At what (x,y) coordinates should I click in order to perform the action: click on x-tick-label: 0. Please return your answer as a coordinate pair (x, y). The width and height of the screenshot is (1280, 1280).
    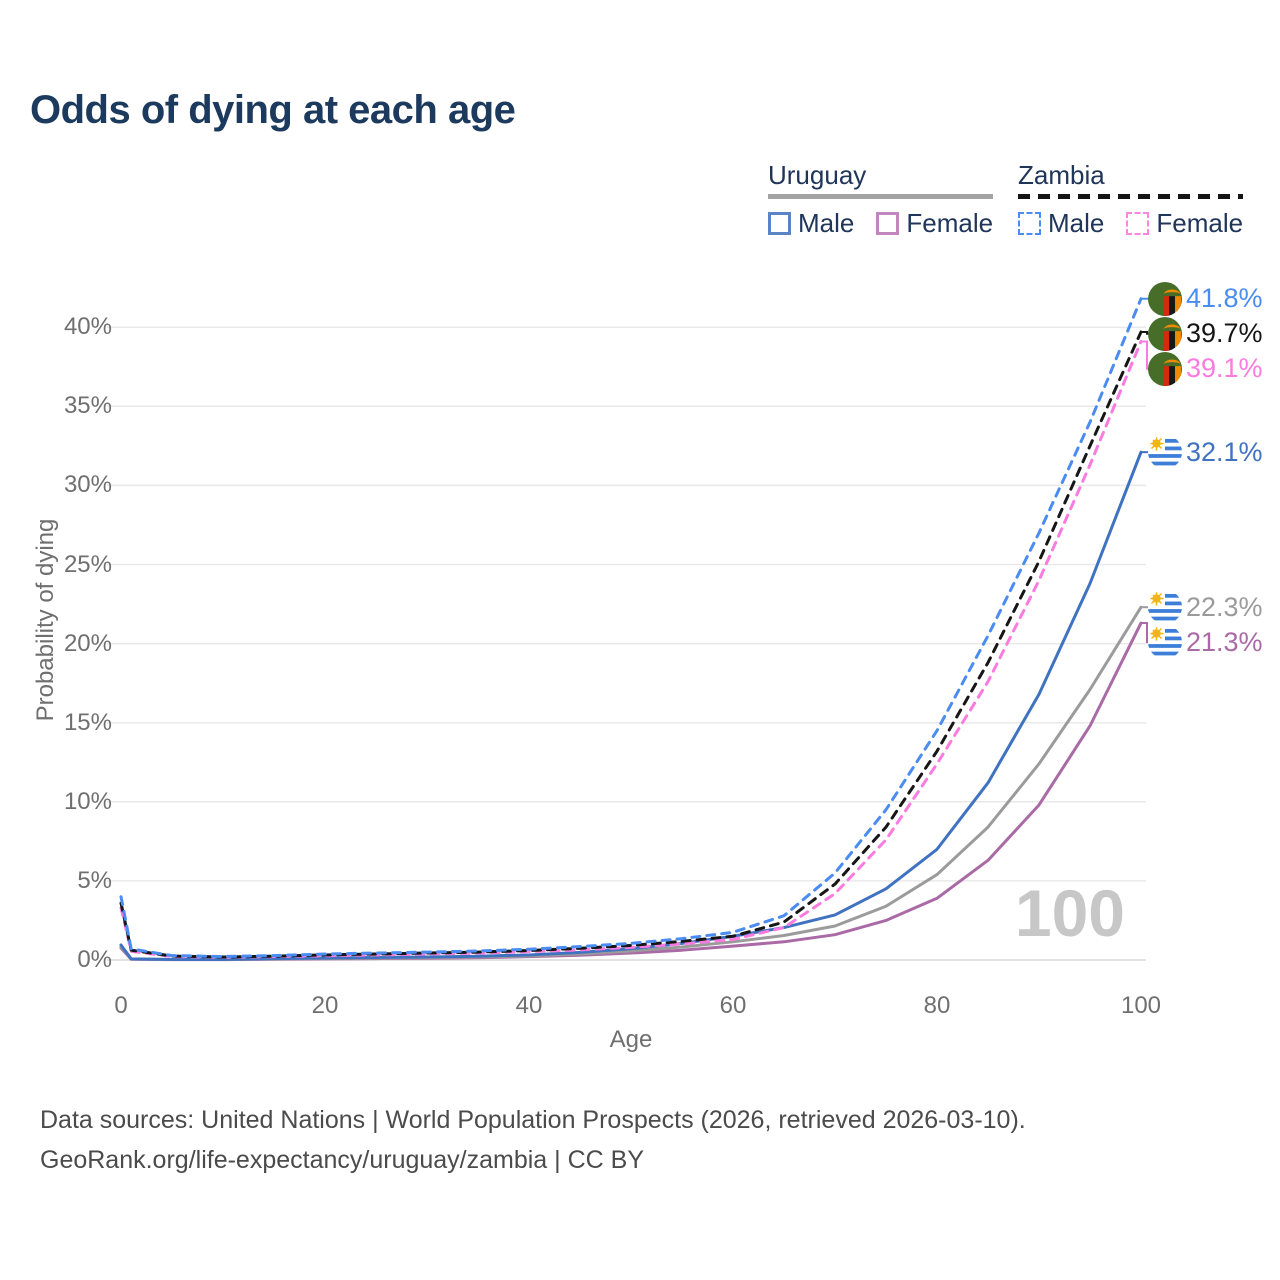
    Looking at the image, I should click on (121, 1005).